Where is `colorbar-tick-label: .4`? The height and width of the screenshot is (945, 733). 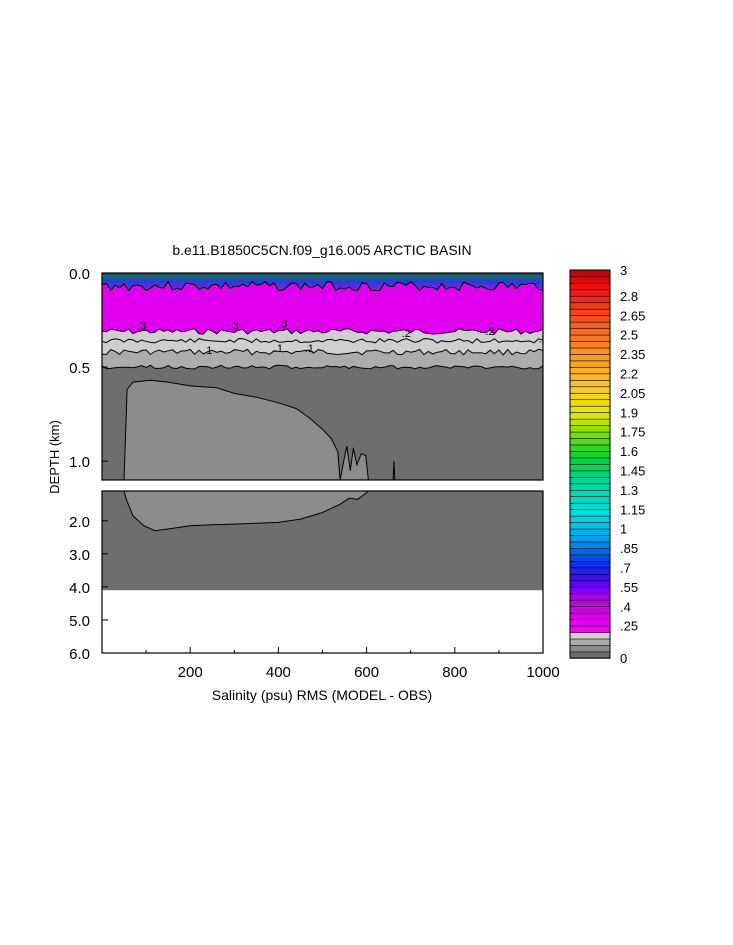
colorbar-tick-label: .4 is located at coordinates (625, 606).